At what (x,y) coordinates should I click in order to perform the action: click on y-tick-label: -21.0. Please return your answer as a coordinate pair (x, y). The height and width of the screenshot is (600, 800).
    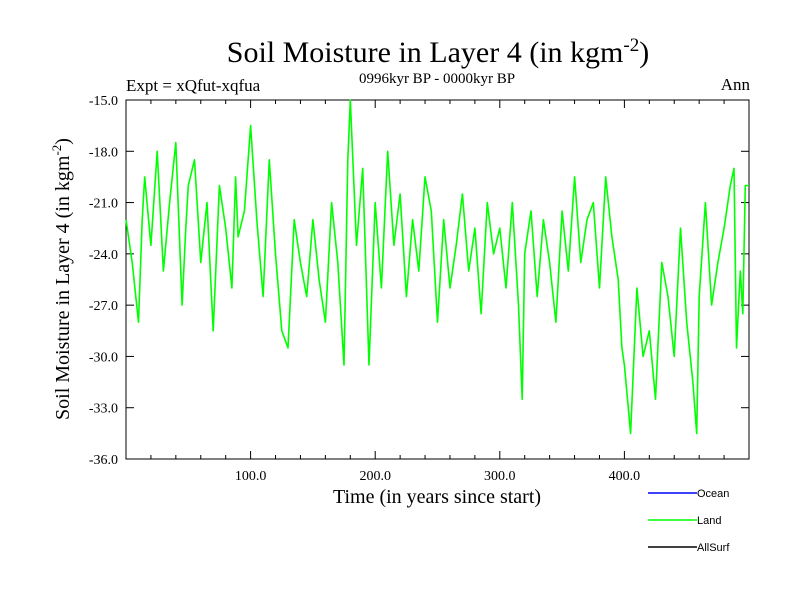
    Looking at the image, I should click on (103, 204).